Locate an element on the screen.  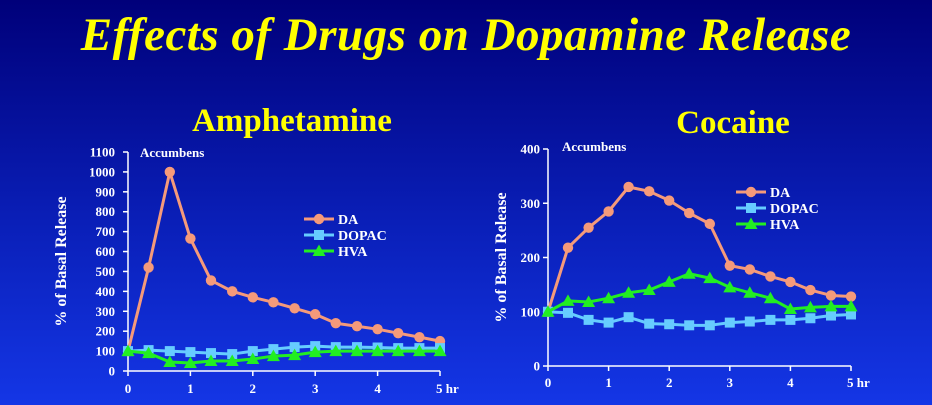
x-tick-label: 1 is located at coordinates (190, 388).